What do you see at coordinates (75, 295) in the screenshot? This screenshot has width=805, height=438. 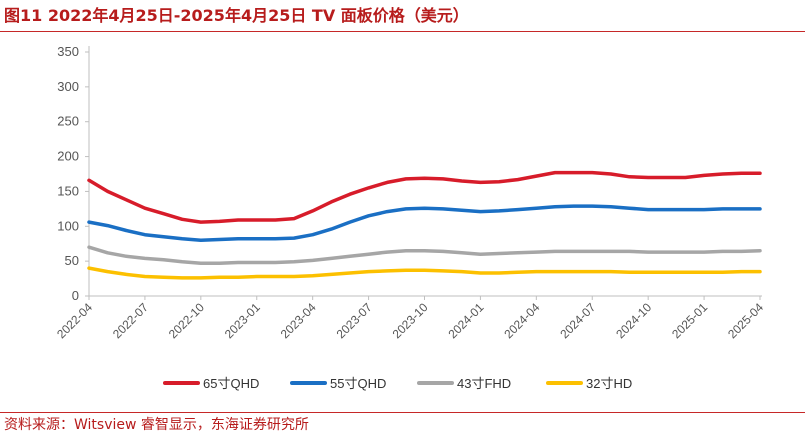 I see `y-tick-label: 0` at bounding box center [75, 295].